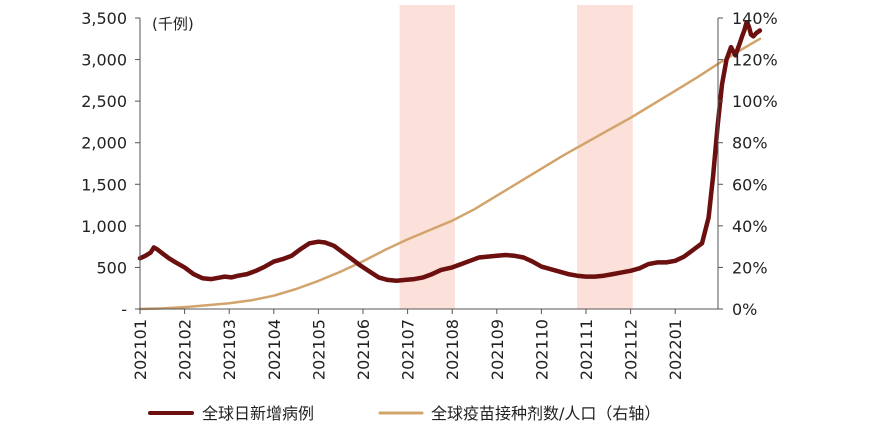  Describe the element at coordinates (104, 184) in the screenshot. I see `left-tick-label: 1,500` at that location.